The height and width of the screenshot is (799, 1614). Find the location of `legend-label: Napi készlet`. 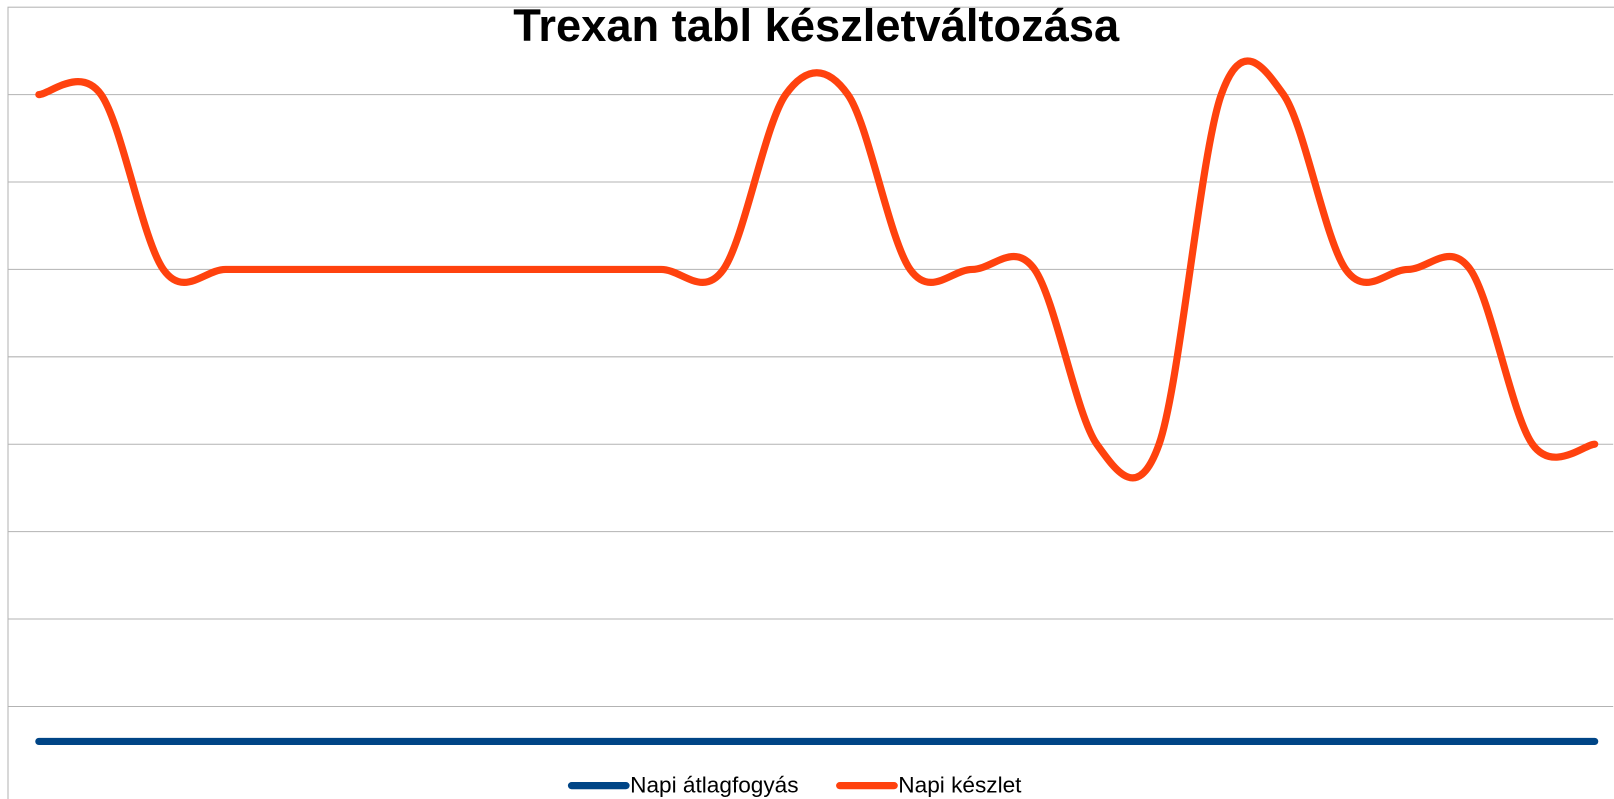

legend-label: Napi készlet is located at coordinates (960, 785).